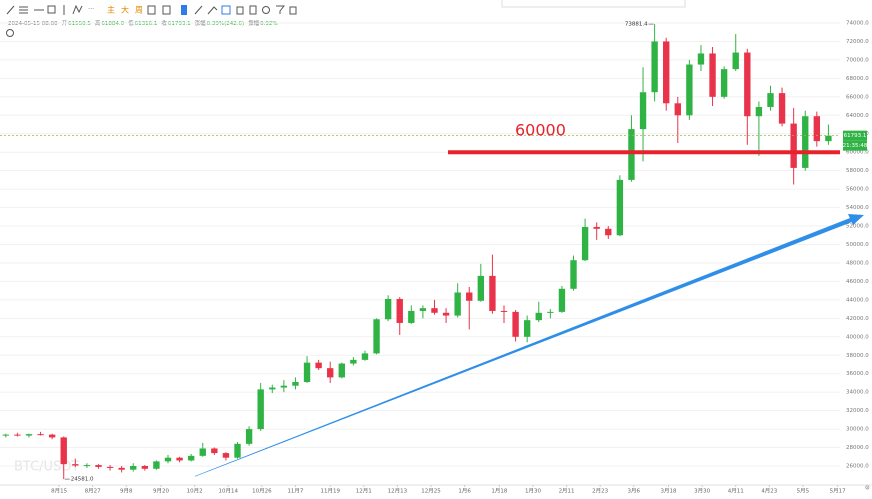 This screenshot has width=872, height=499. I want to click on y-tick-label: 72000.0, so click(857, 42).